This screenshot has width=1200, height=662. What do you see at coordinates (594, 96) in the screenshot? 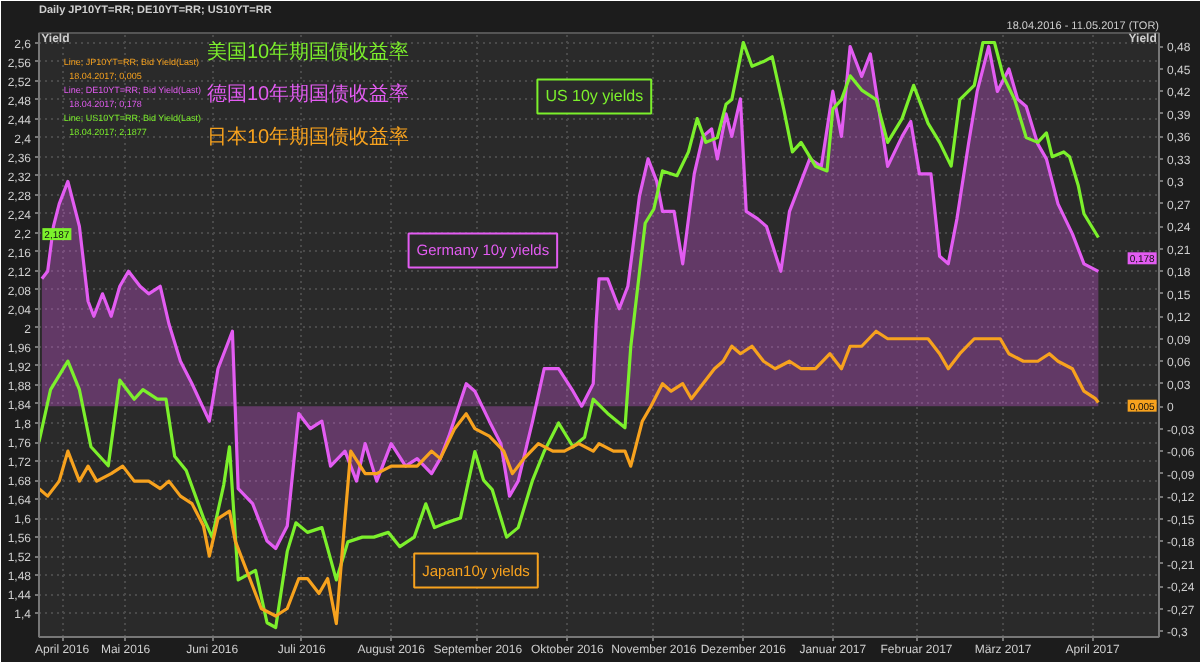
I see `annotation: US 10y yields` at bounding box center [594, 96].